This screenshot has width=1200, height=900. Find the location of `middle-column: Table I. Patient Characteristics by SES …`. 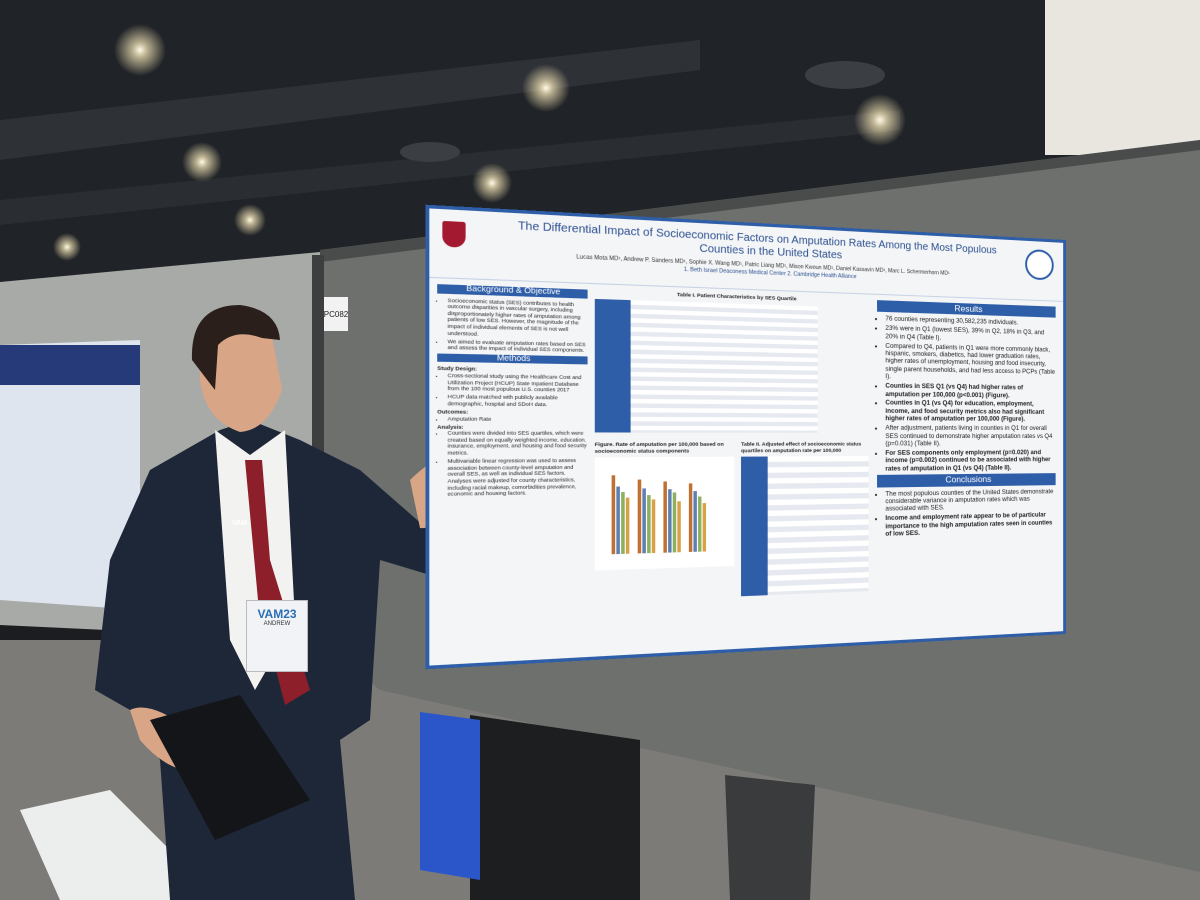

middle-column: Table I. Patient Characteristics by SES … is located at coordinates (732, 469).